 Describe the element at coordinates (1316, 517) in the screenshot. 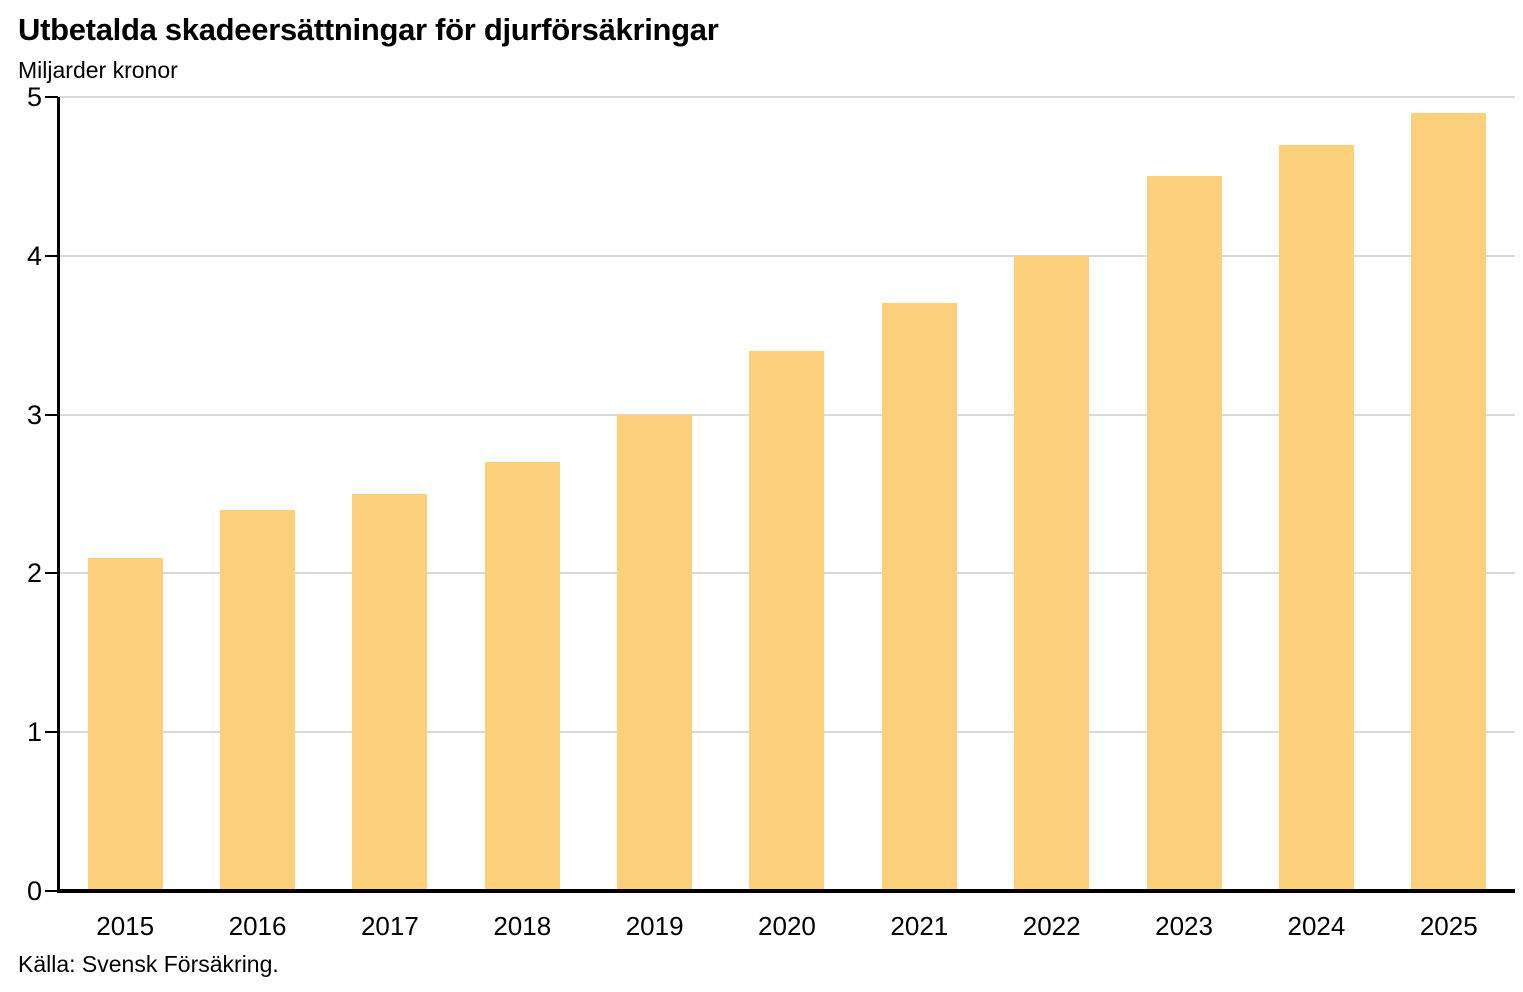

I see `bar-2024` at that location.